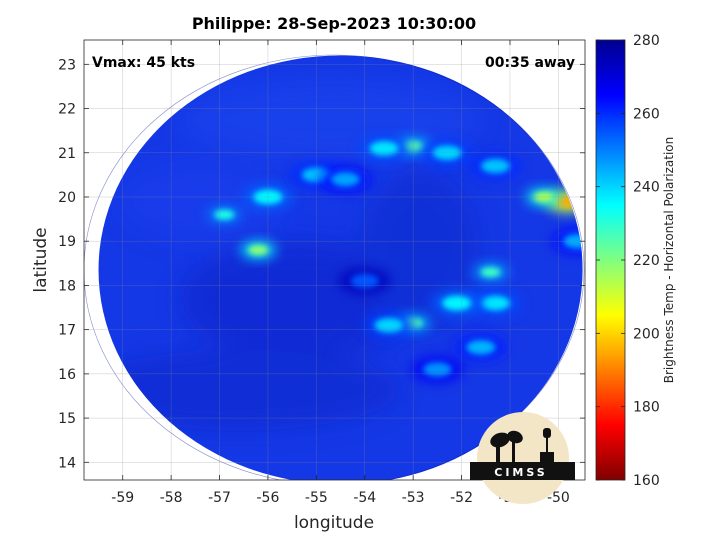 This screenshot has width=720, height=540. What do you see at coordinates (219, 498) in the screenshot?
I see `x-tick-label: -57` at bounding box center [219, 498].